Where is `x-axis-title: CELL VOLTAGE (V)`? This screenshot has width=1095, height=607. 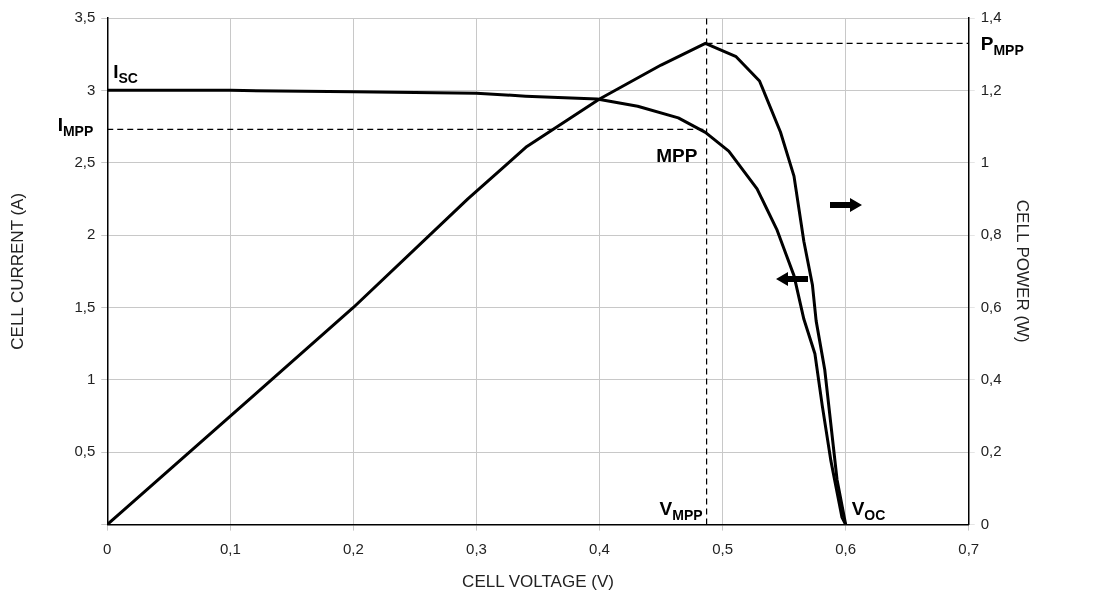 x-axis-title: CELL VOLTAGE (V) is located at coordinates (538, 582).